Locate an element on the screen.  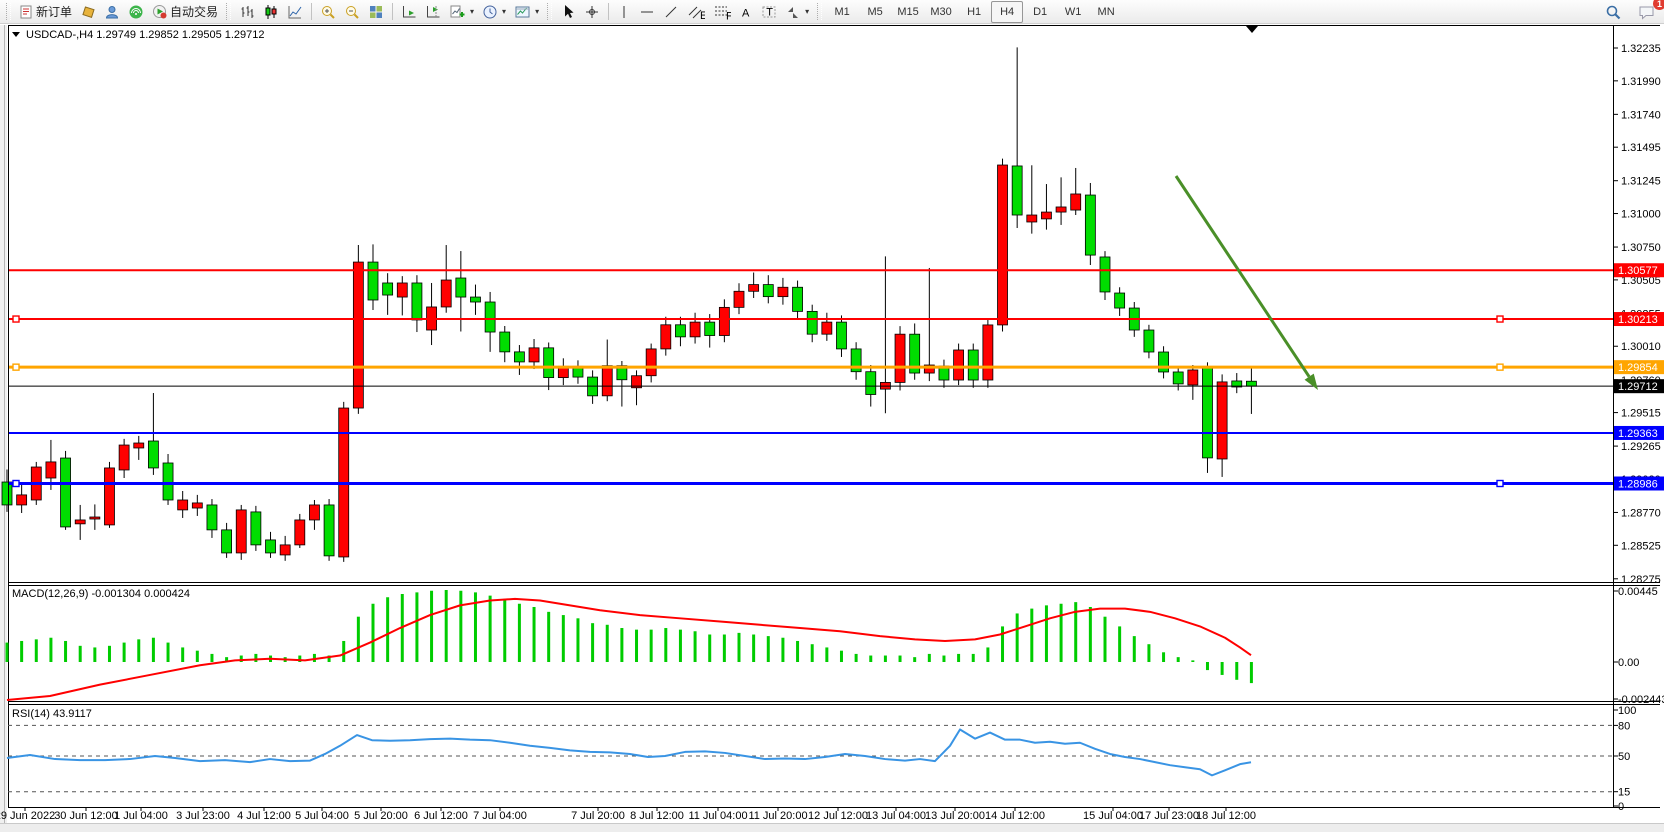
zoom-in-button is located at coordinates (328, 12).